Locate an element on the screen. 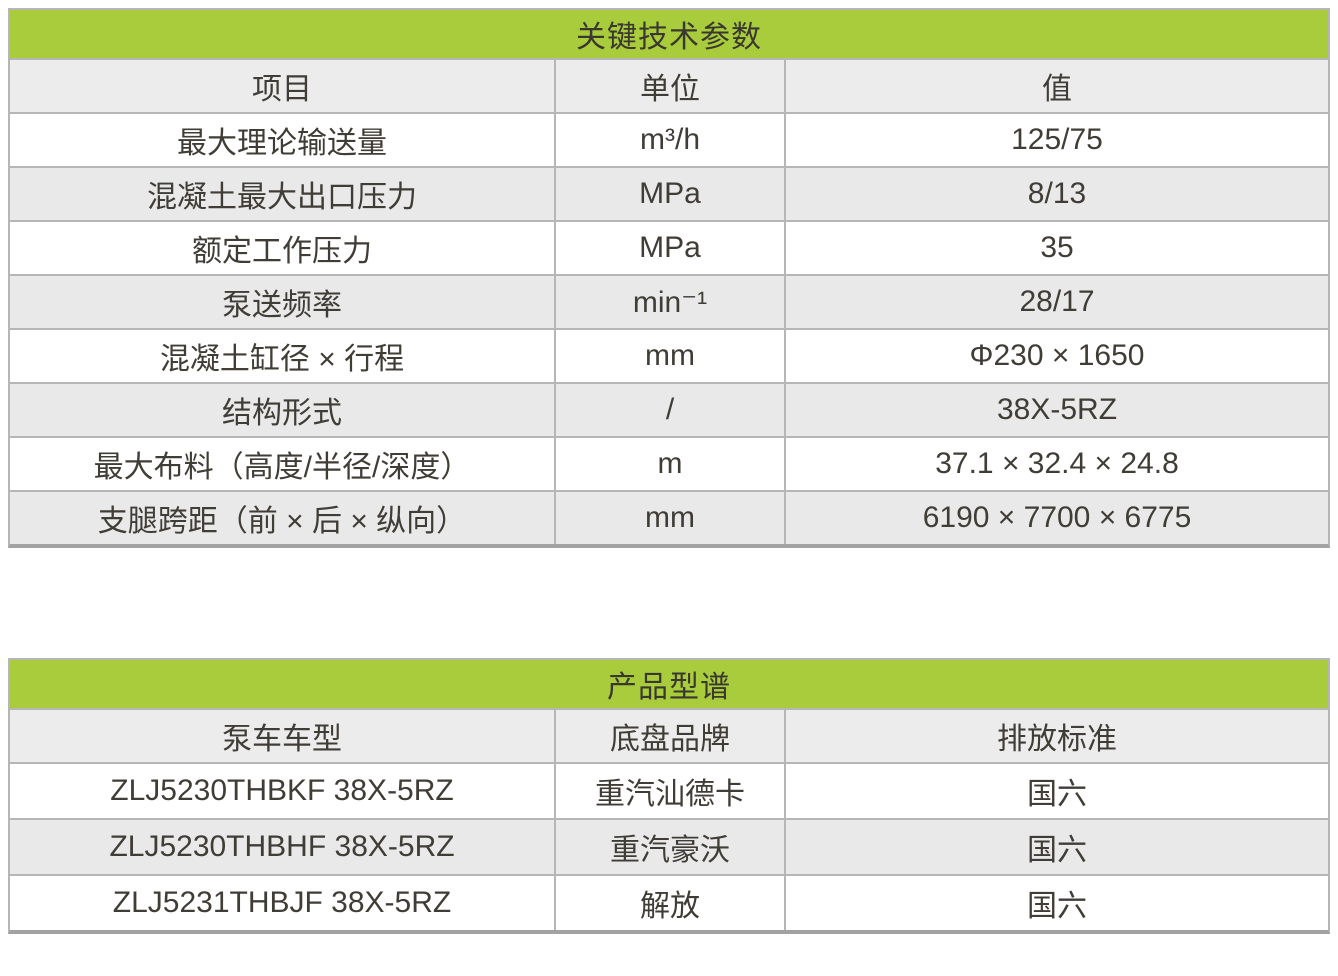 The width and height of the screenshot is (1338, 976). table-row: 支腿跨距（前 × 后 × 纵向） mm 6190 × 7700 × 6775 is located at coordinates (669, 517).